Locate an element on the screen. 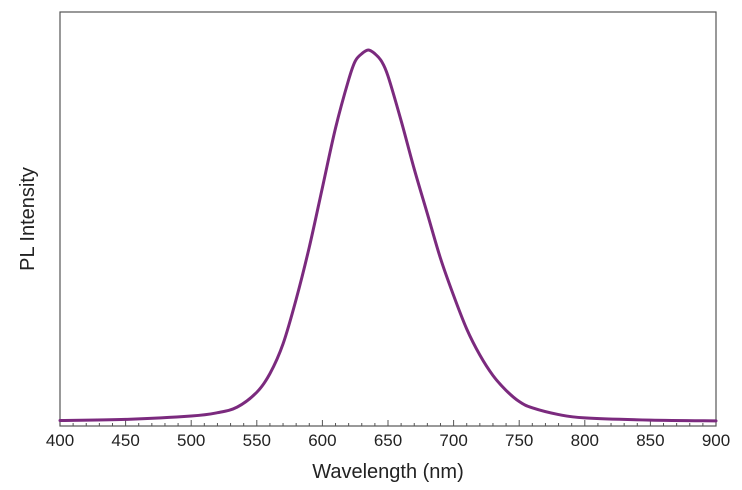 Image resolution: width=742 pixels, height=490 pixels. x-tick-label: 450 is located at coordinates (125, 440).